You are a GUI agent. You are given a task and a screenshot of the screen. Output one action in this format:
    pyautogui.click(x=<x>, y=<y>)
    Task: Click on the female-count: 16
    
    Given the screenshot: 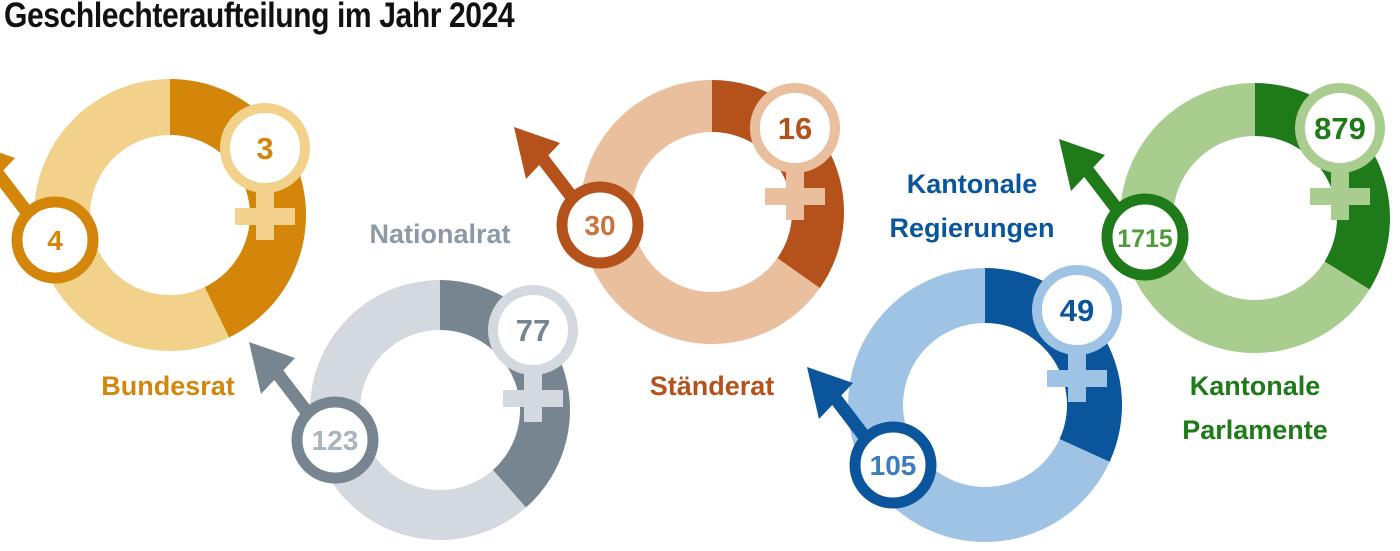 What is the action you would take?
    pyautogui.click(x=795, y=128)
    